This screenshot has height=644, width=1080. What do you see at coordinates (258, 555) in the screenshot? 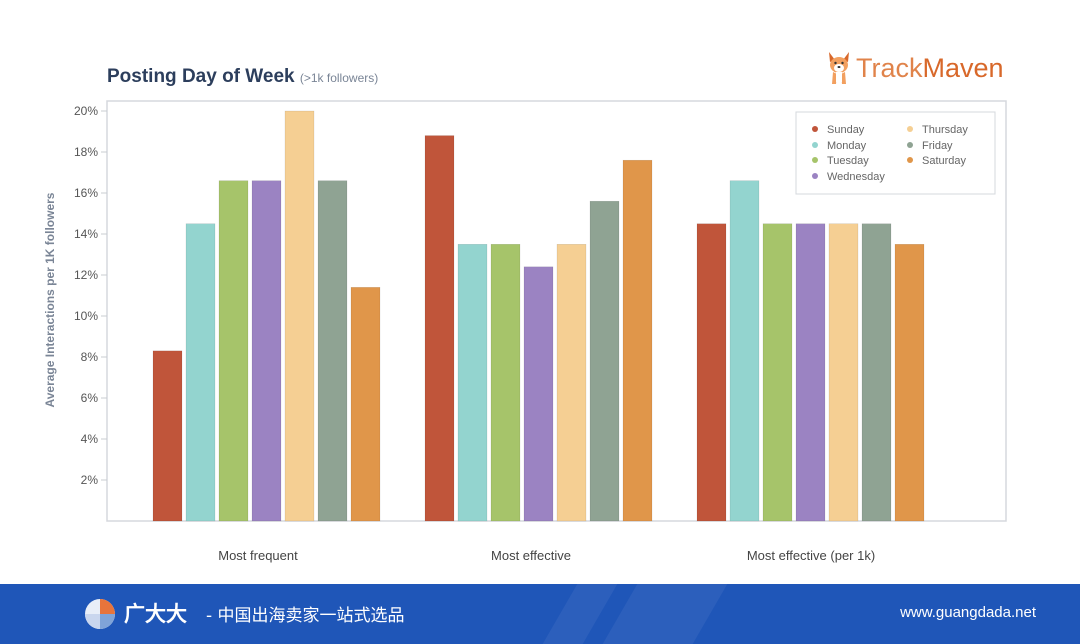
I see `x-category-label: Most frequent` at bounding box center [258, 555].